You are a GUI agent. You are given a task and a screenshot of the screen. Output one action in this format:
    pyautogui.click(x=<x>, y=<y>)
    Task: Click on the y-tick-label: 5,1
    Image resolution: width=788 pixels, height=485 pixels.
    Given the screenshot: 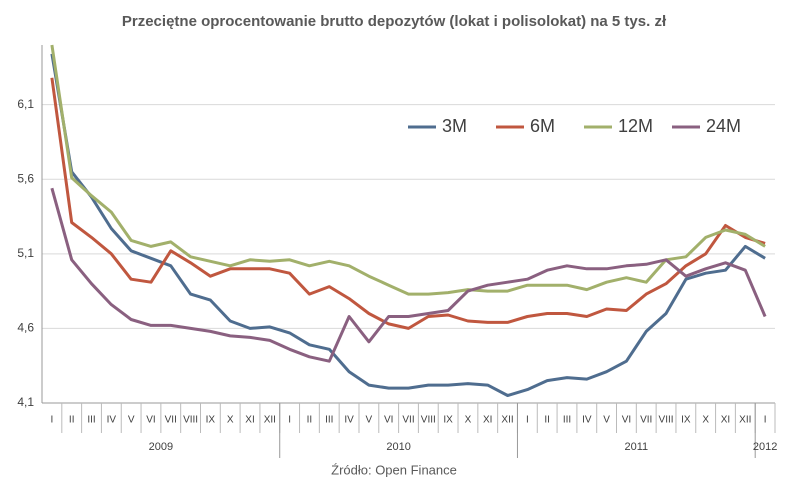 What is the action you would take?
    pyautogui.click(x=25, y=253)
    